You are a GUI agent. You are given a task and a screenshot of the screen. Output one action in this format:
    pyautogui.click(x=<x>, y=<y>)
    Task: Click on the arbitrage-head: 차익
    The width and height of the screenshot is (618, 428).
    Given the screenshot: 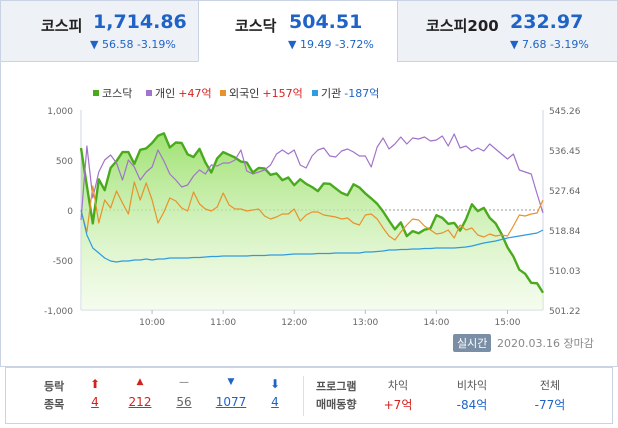 What is the action you would take?
    pyautogui.click(x=398, y=385)
    